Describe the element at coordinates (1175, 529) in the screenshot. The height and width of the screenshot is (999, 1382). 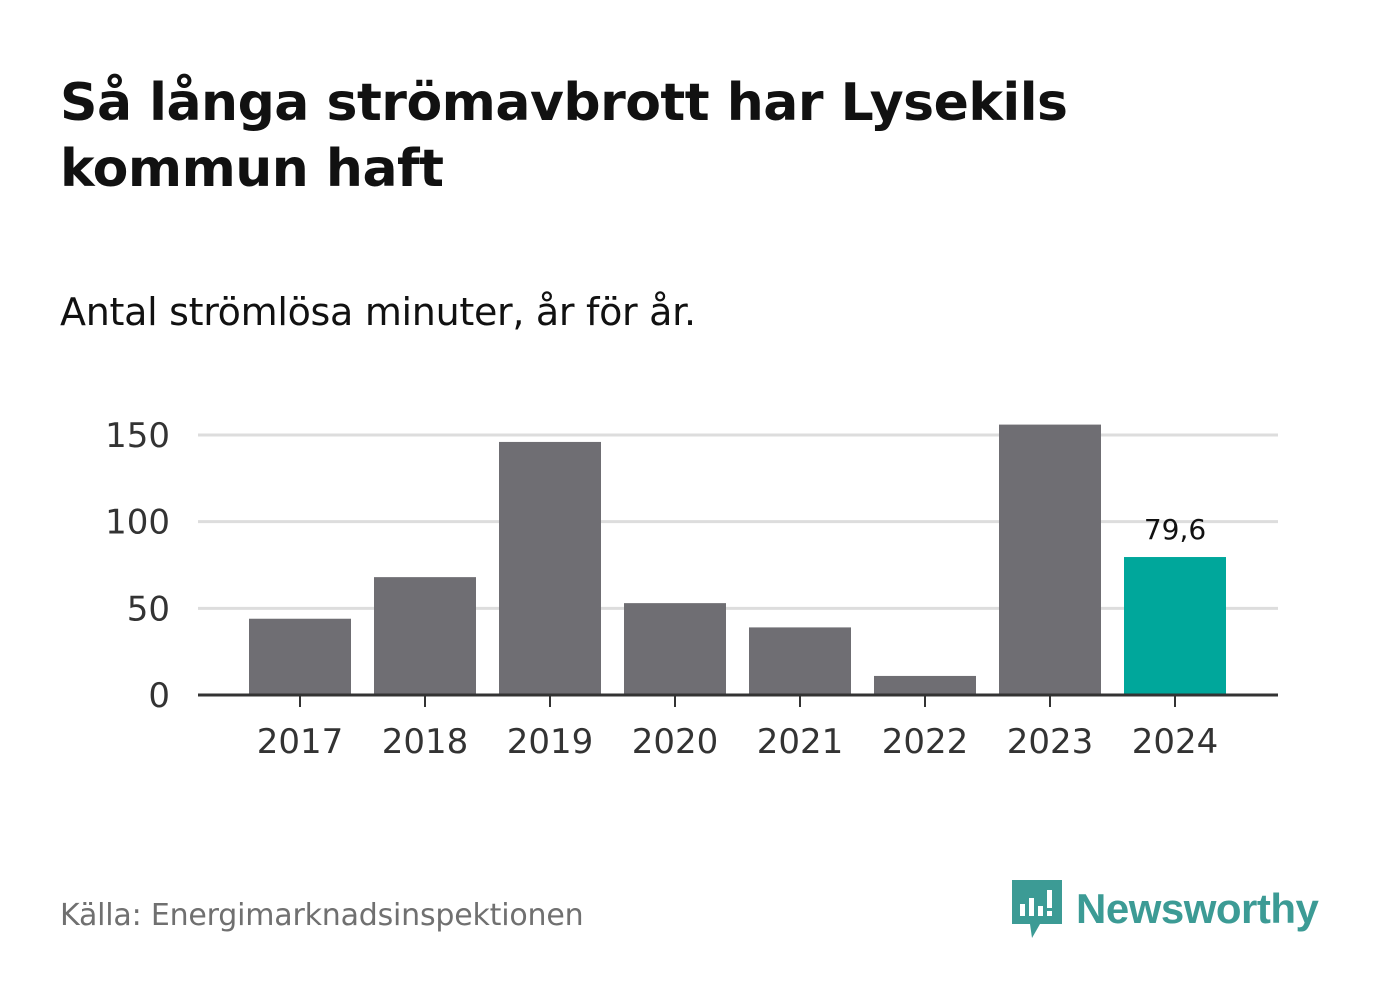
I see `data-label: 79,6` at that location.